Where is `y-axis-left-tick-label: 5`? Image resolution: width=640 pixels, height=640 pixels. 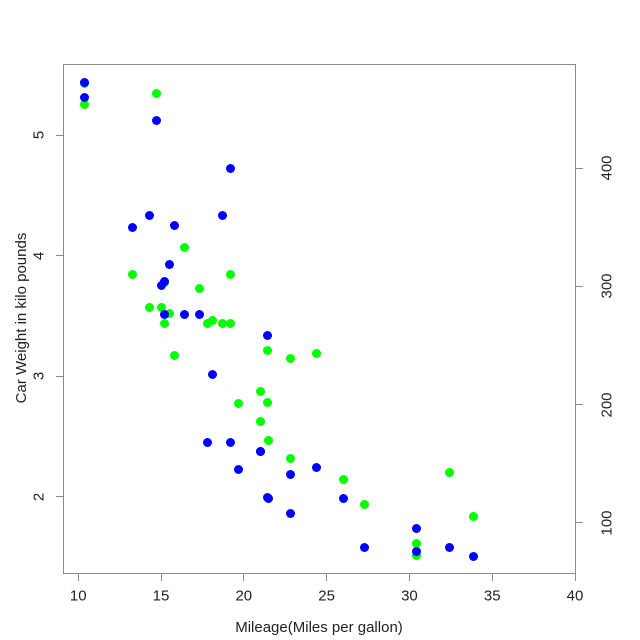
y-axis-left-tick-label: 5 is located at coordinates (39, 135).